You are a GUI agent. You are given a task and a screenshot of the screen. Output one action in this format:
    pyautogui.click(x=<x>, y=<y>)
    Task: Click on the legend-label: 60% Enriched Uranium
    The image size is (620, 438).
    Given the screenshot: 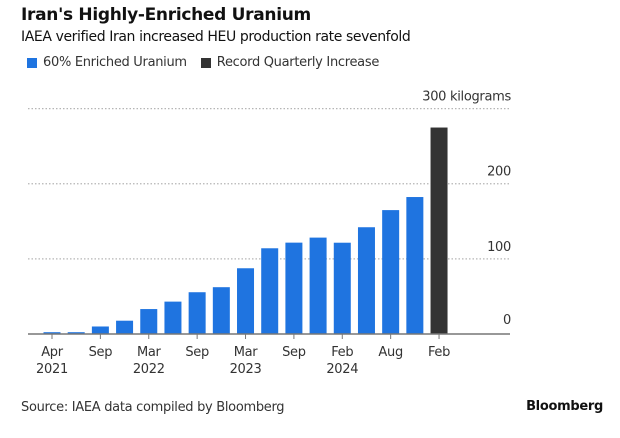 What is the action you would take?
    pyautogui.click(x=115, y=62)
    